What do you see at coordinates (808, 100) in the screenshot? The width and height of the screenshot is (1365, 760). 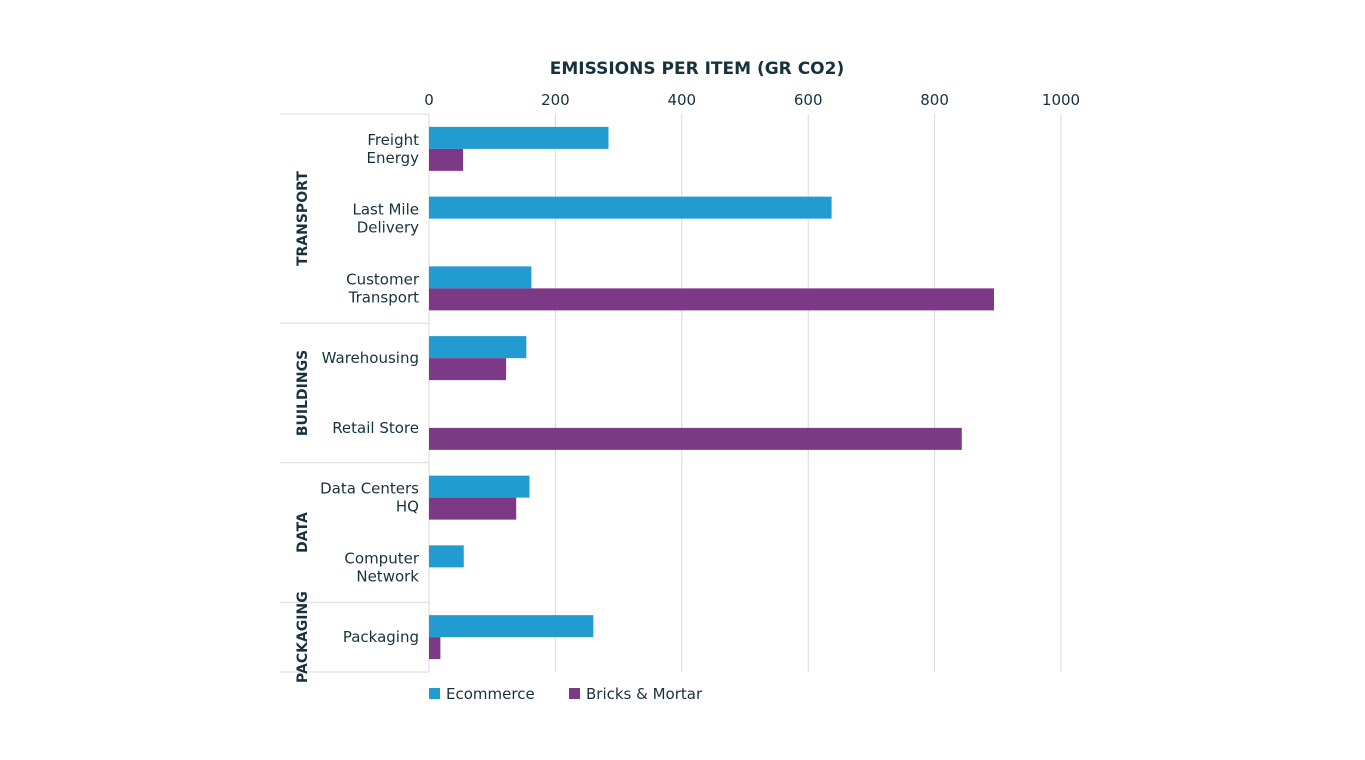 I see `x-tick-label: 600` at bounding box center [808, 100].